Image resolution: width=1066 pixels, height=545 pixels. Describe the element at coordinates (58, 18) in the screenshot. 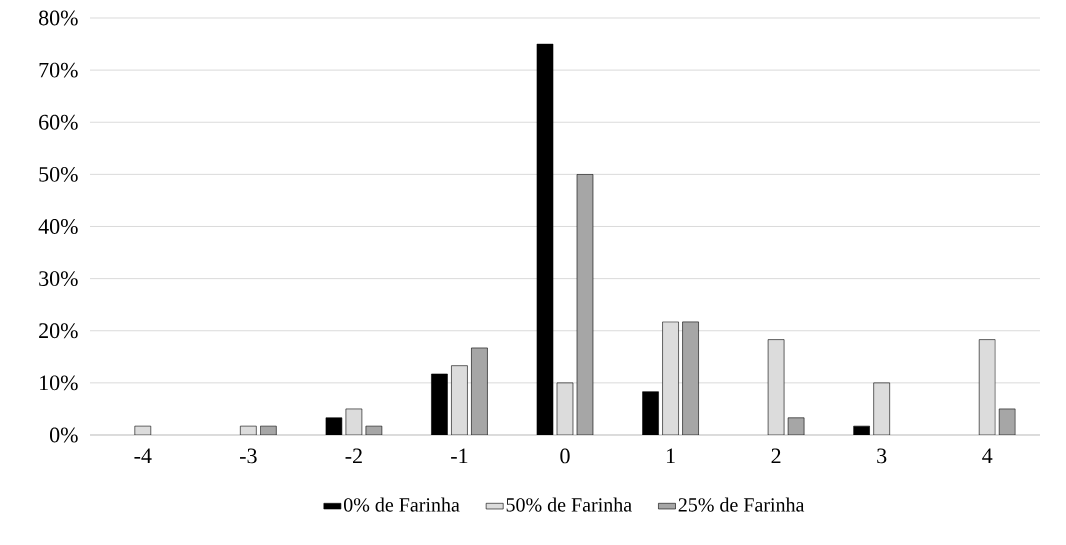

I see `y-tick-label: 80%` at that location.